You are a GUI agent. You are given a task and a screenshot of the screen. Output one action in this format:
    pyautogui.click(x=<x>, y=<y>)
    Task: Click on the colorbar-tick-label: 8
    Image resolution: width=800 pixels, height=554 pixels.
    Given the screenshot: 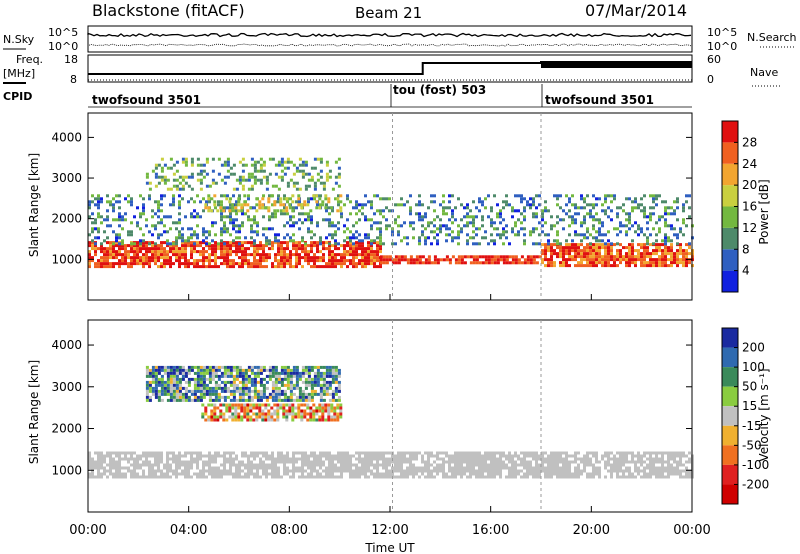 What is the action you would take?
    pyautogui.click(x=746, y=249)
    